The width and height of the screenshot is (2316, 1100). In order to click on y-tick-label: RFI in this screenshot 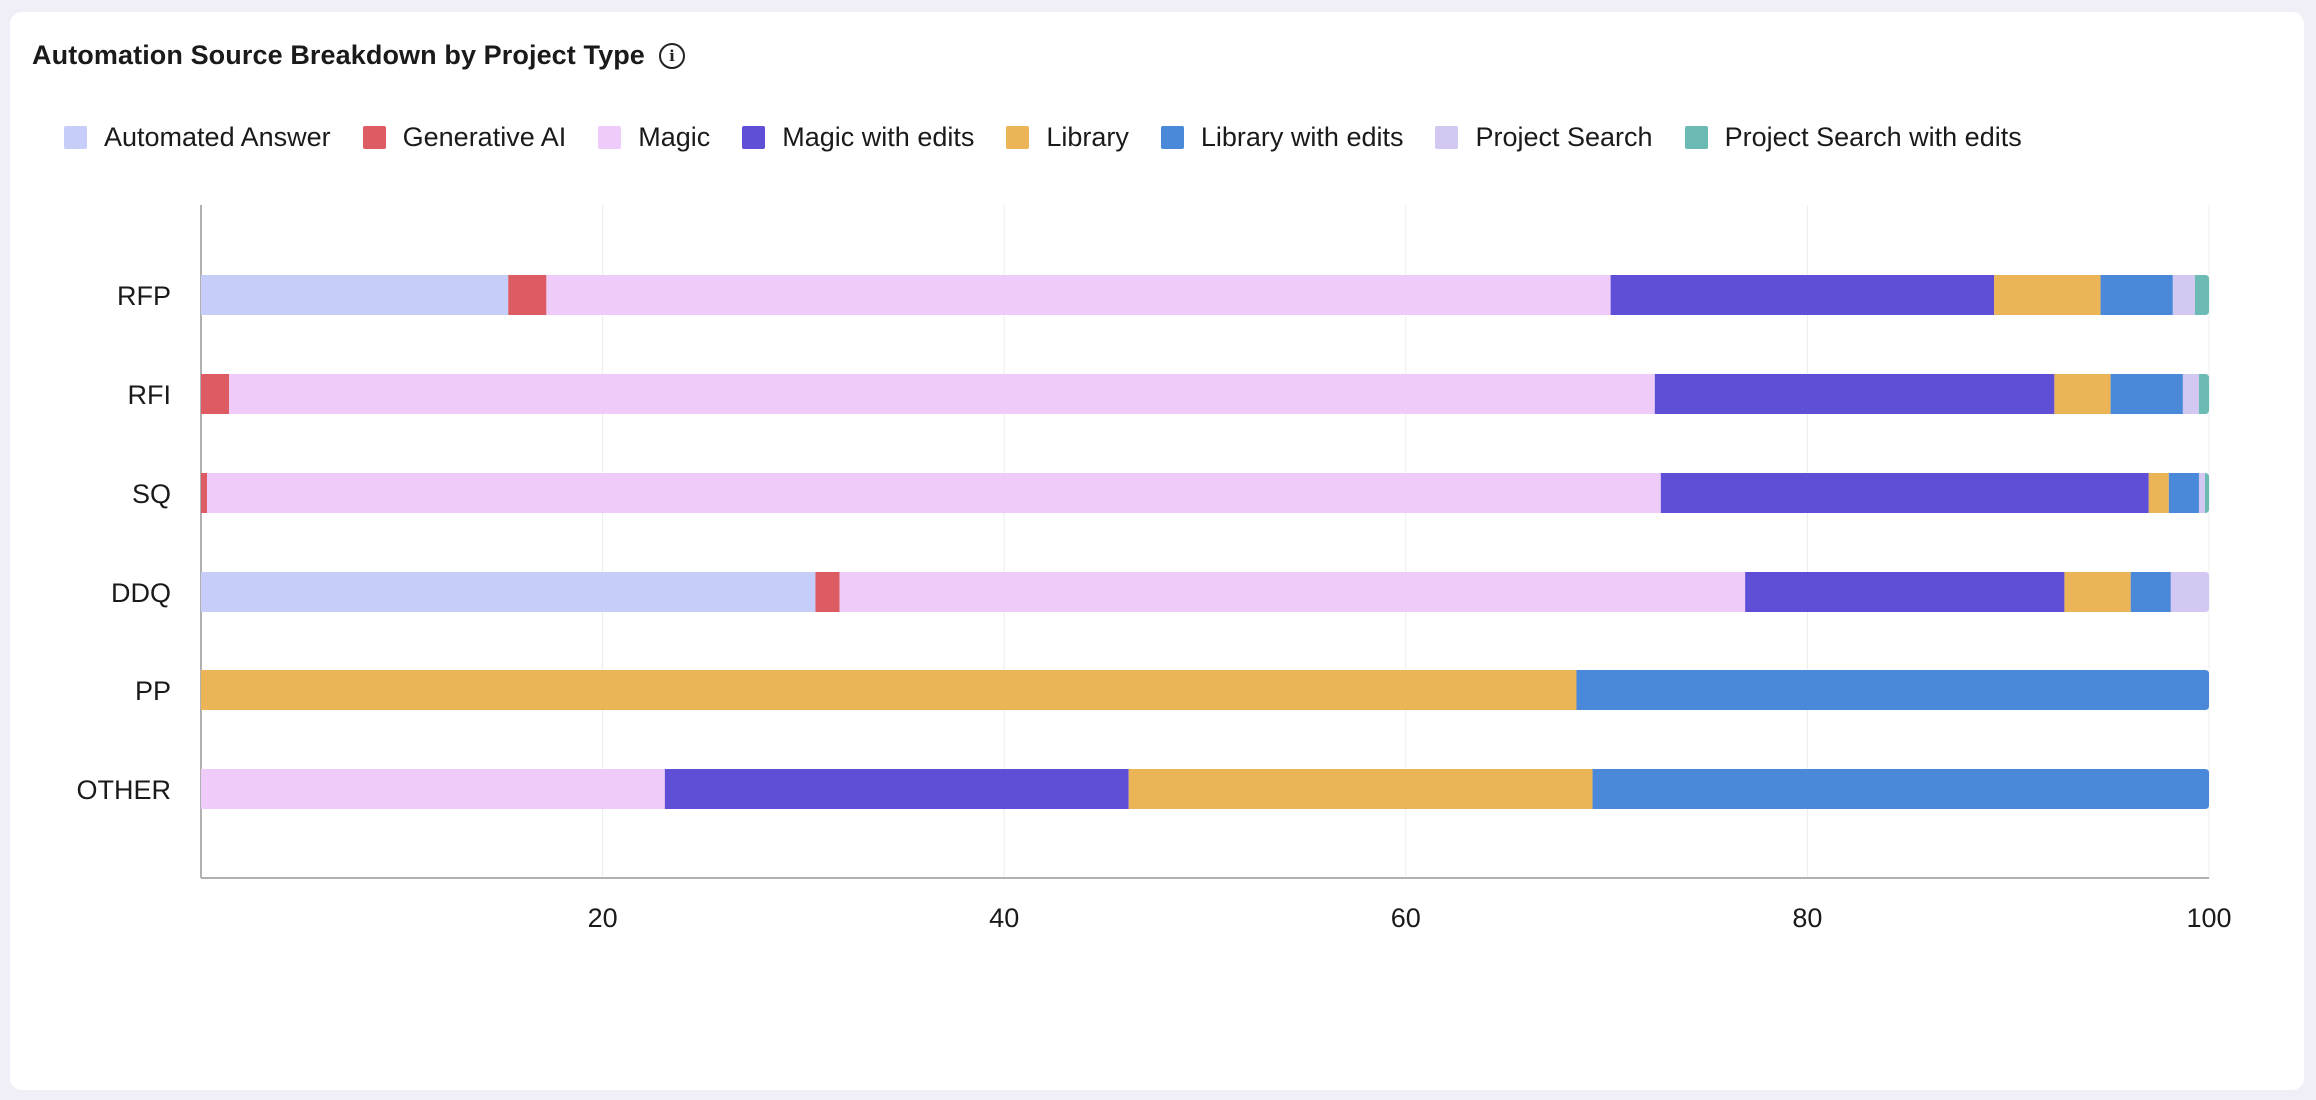, I will do `click(150, 395)`.